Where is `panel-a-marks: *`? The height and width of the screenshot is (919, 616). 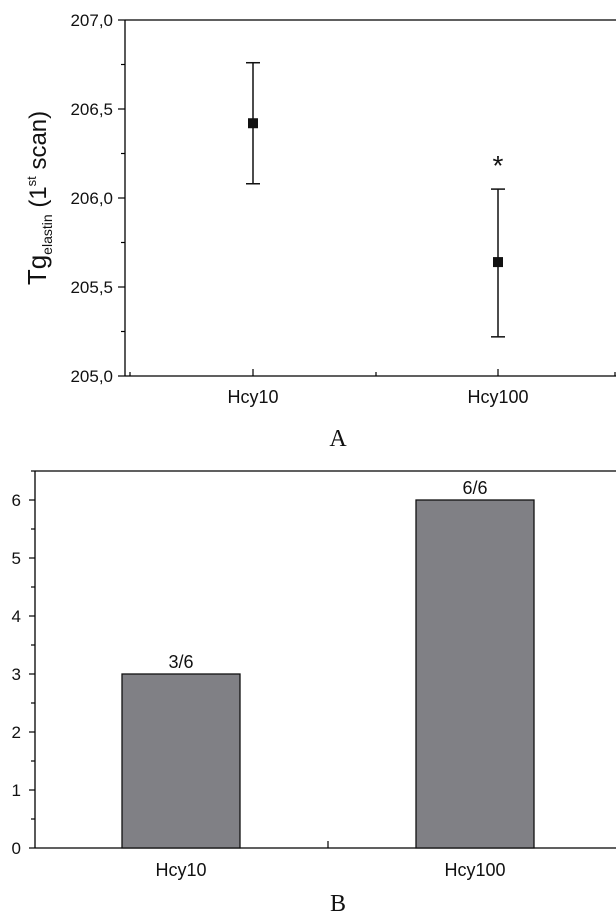
panel-a-marks: * is located at coordinates (375, 199).